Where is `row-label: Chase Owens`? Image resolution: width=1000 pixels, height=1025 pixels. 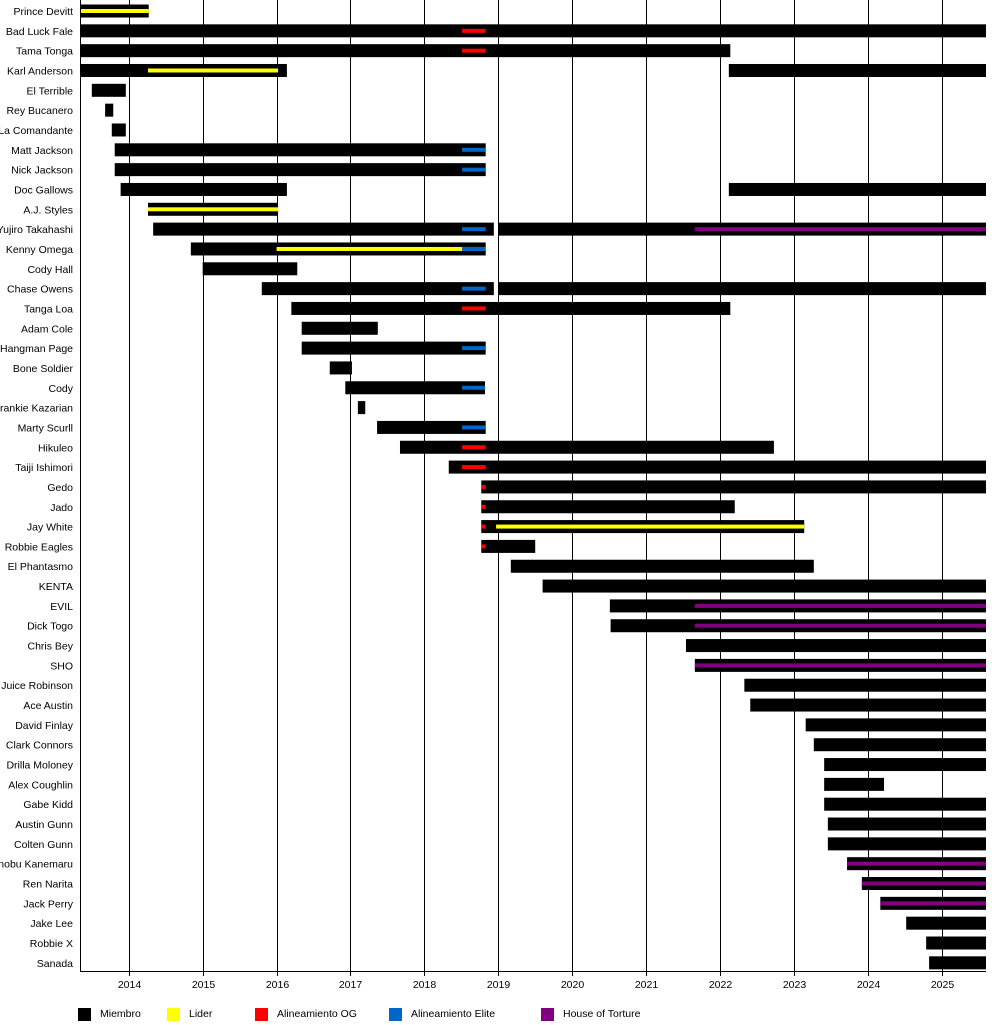
row-label: Chase Owens is located at coordinates (40, 290).